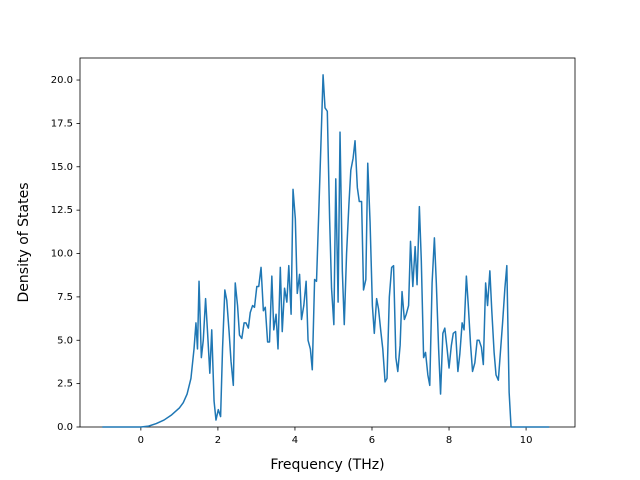 The height and width of the screenshot is (480, 640). What do you see at coordinates (372, 440) in the screenshot?
I see `x-tick-label: 6` at bounding box center [372, 440].